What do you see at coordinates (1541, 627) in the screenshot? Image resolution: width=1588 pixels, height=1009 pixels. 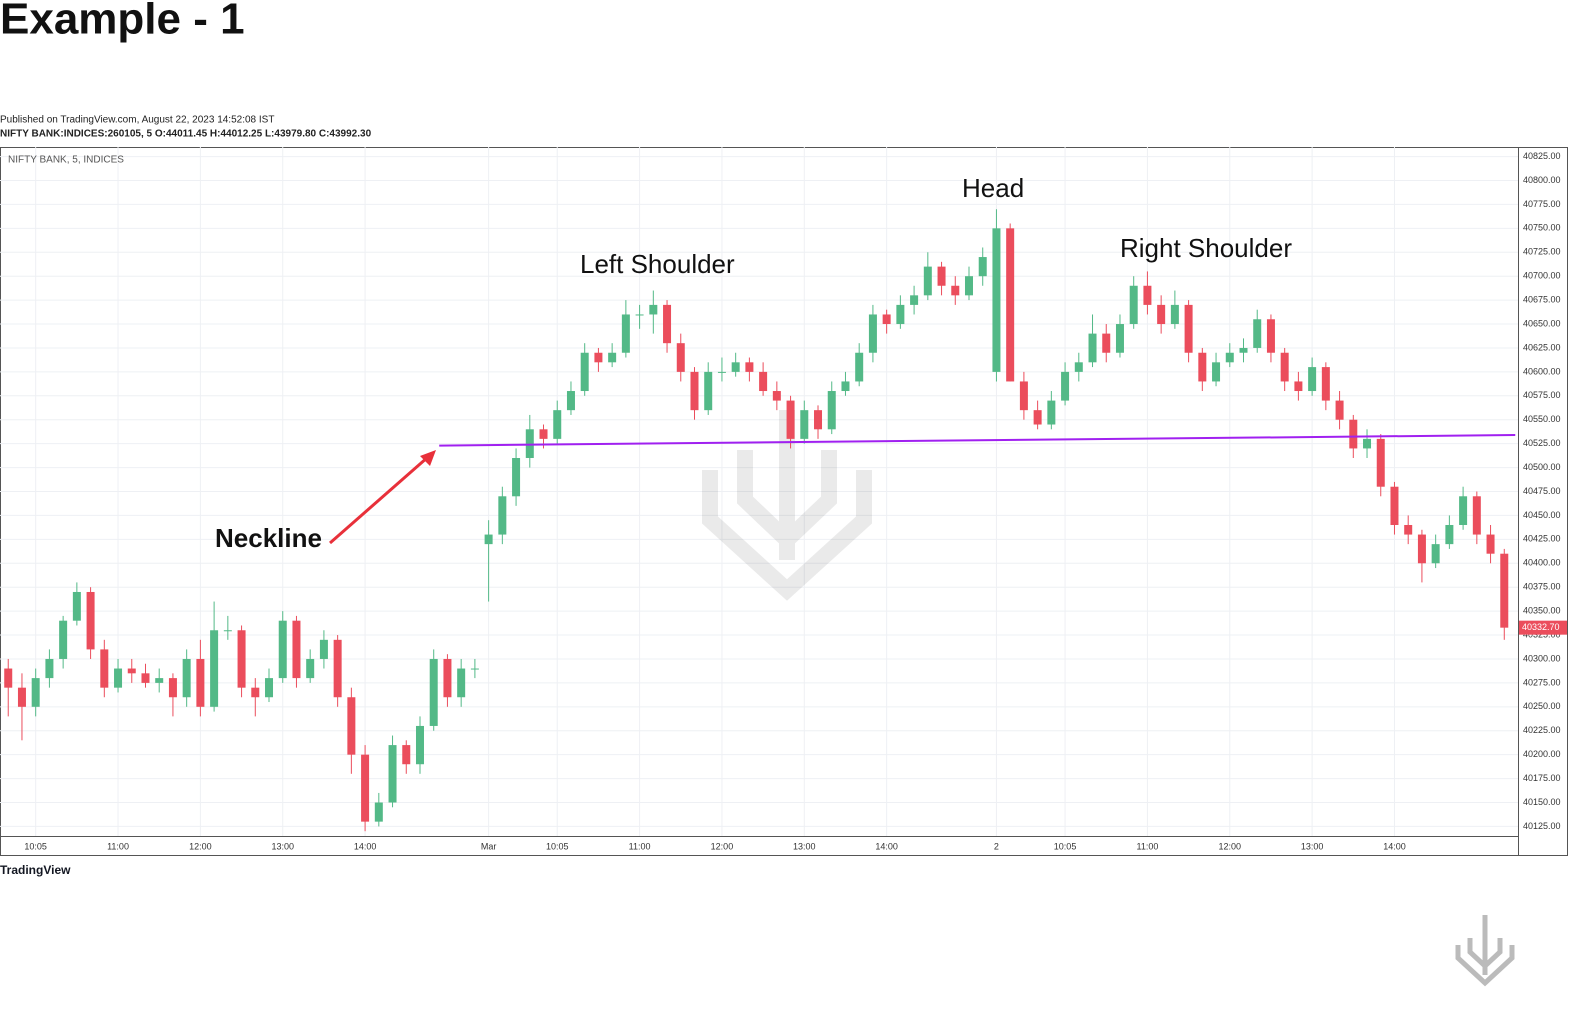 I see `last-price-label: 40332.70` at bounding box center [1541, 627].